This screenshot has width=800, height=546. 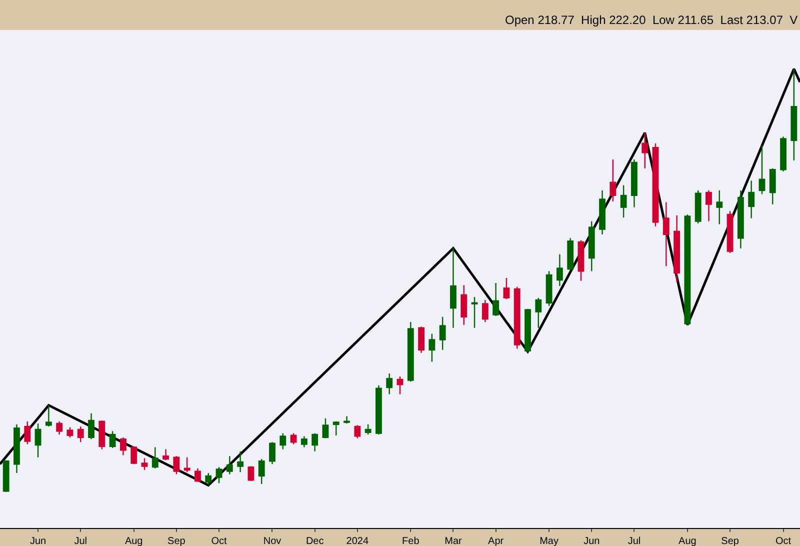 What do you see at coordinates (549, 541) in the screenshot?
I see `x-tick-label: May` at bounding box center [549, 541].